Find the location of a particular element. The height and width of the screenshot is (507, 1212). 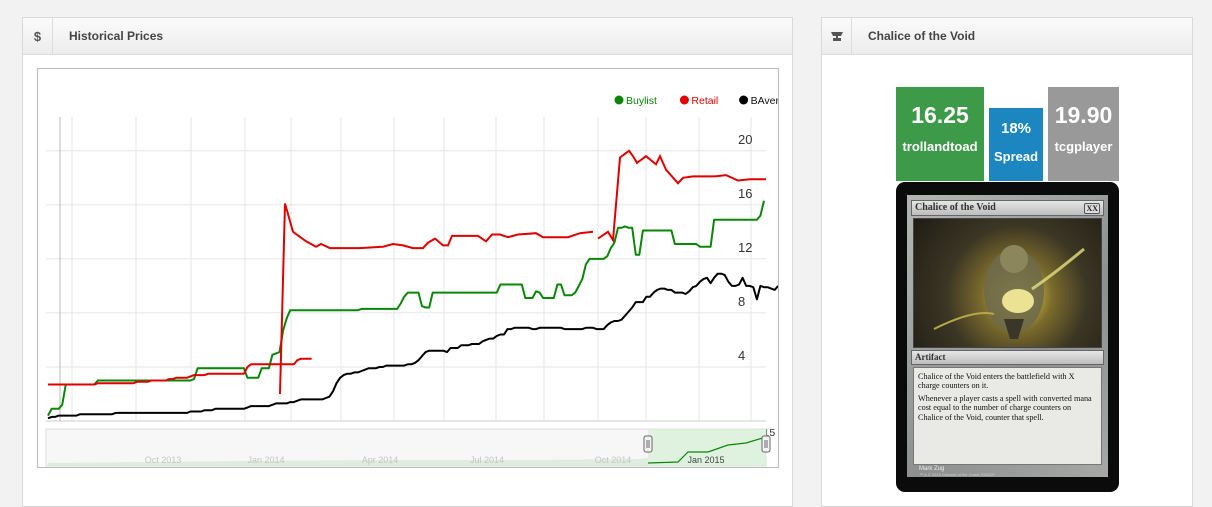

panel-header: $ Historical Prices is located at coordinates (407, 36).